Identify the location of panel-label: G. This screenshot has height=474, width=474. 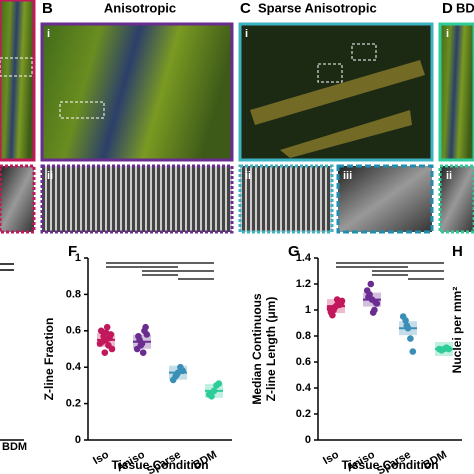
(294, 251).